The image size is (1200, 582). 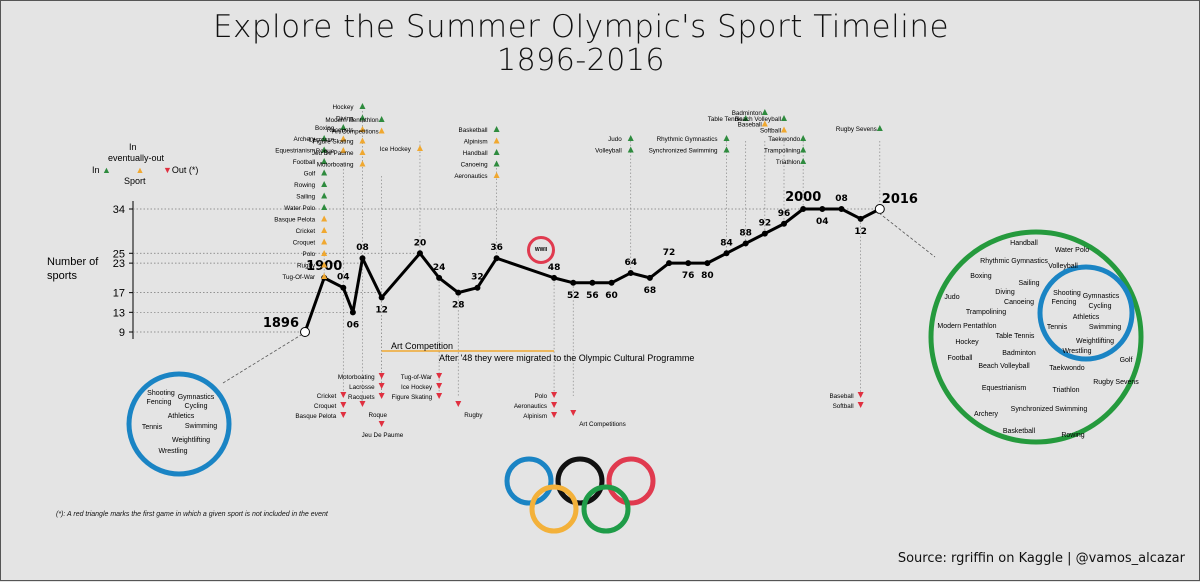 What do you see at coordinates (765, 224) in the screenshot?
I see `data-label: 92` at bounding box center [765, 224].